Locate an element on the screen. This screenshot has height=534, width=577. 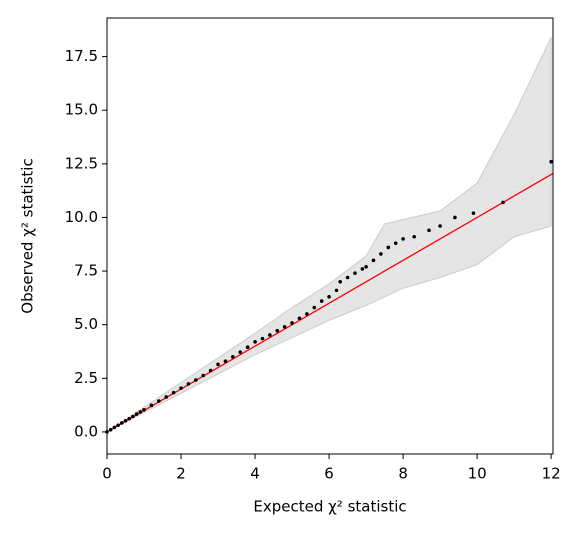
x-tick-label: 4 is located at coordinates (255, 474).